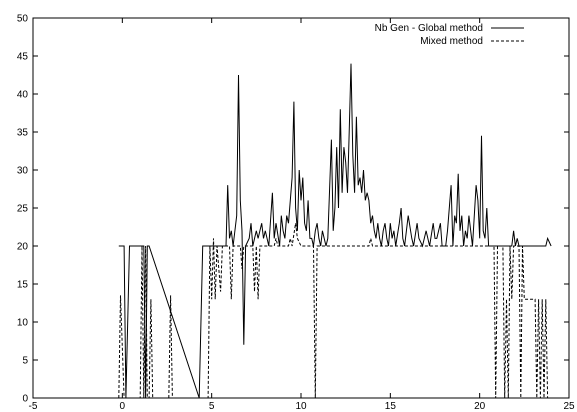 The width and height of the screenshot is (577, 412). Describe the element at coordinates (23, 19) in the screenshot. I see `y-tick-label: 50` at that location.